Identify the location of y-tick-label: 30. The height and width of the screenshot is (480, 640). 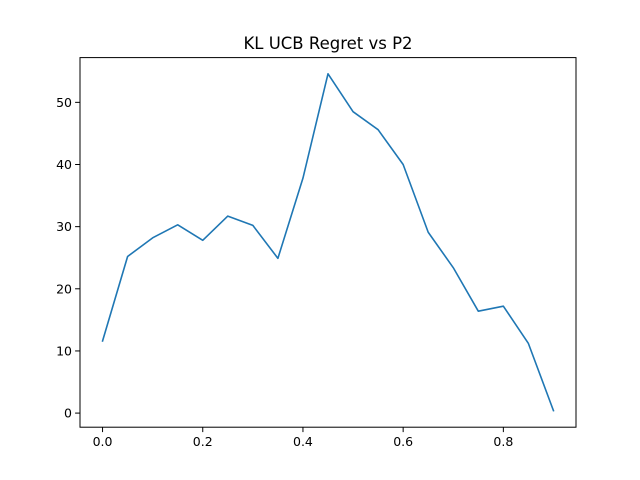
(64, 226).